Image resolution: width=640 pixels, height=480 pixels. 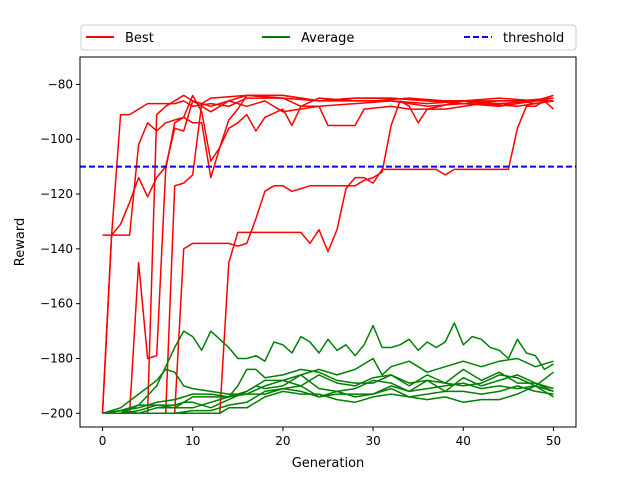 I want to click on y-tick-label: −180, so click(x=56, y=358).